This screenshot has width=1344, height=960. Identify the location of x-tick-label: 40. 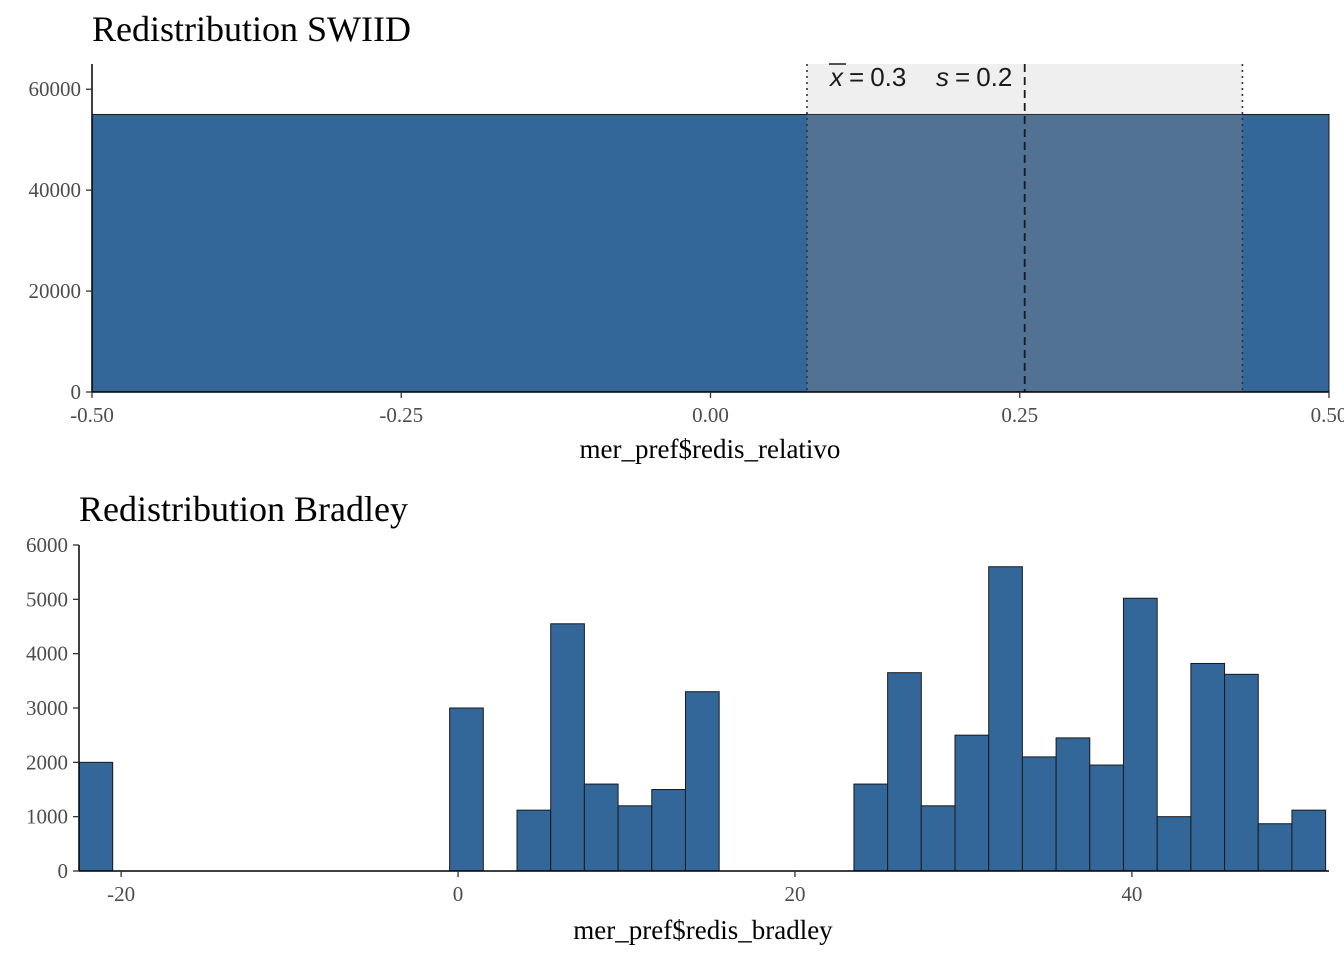
(1131, 894).